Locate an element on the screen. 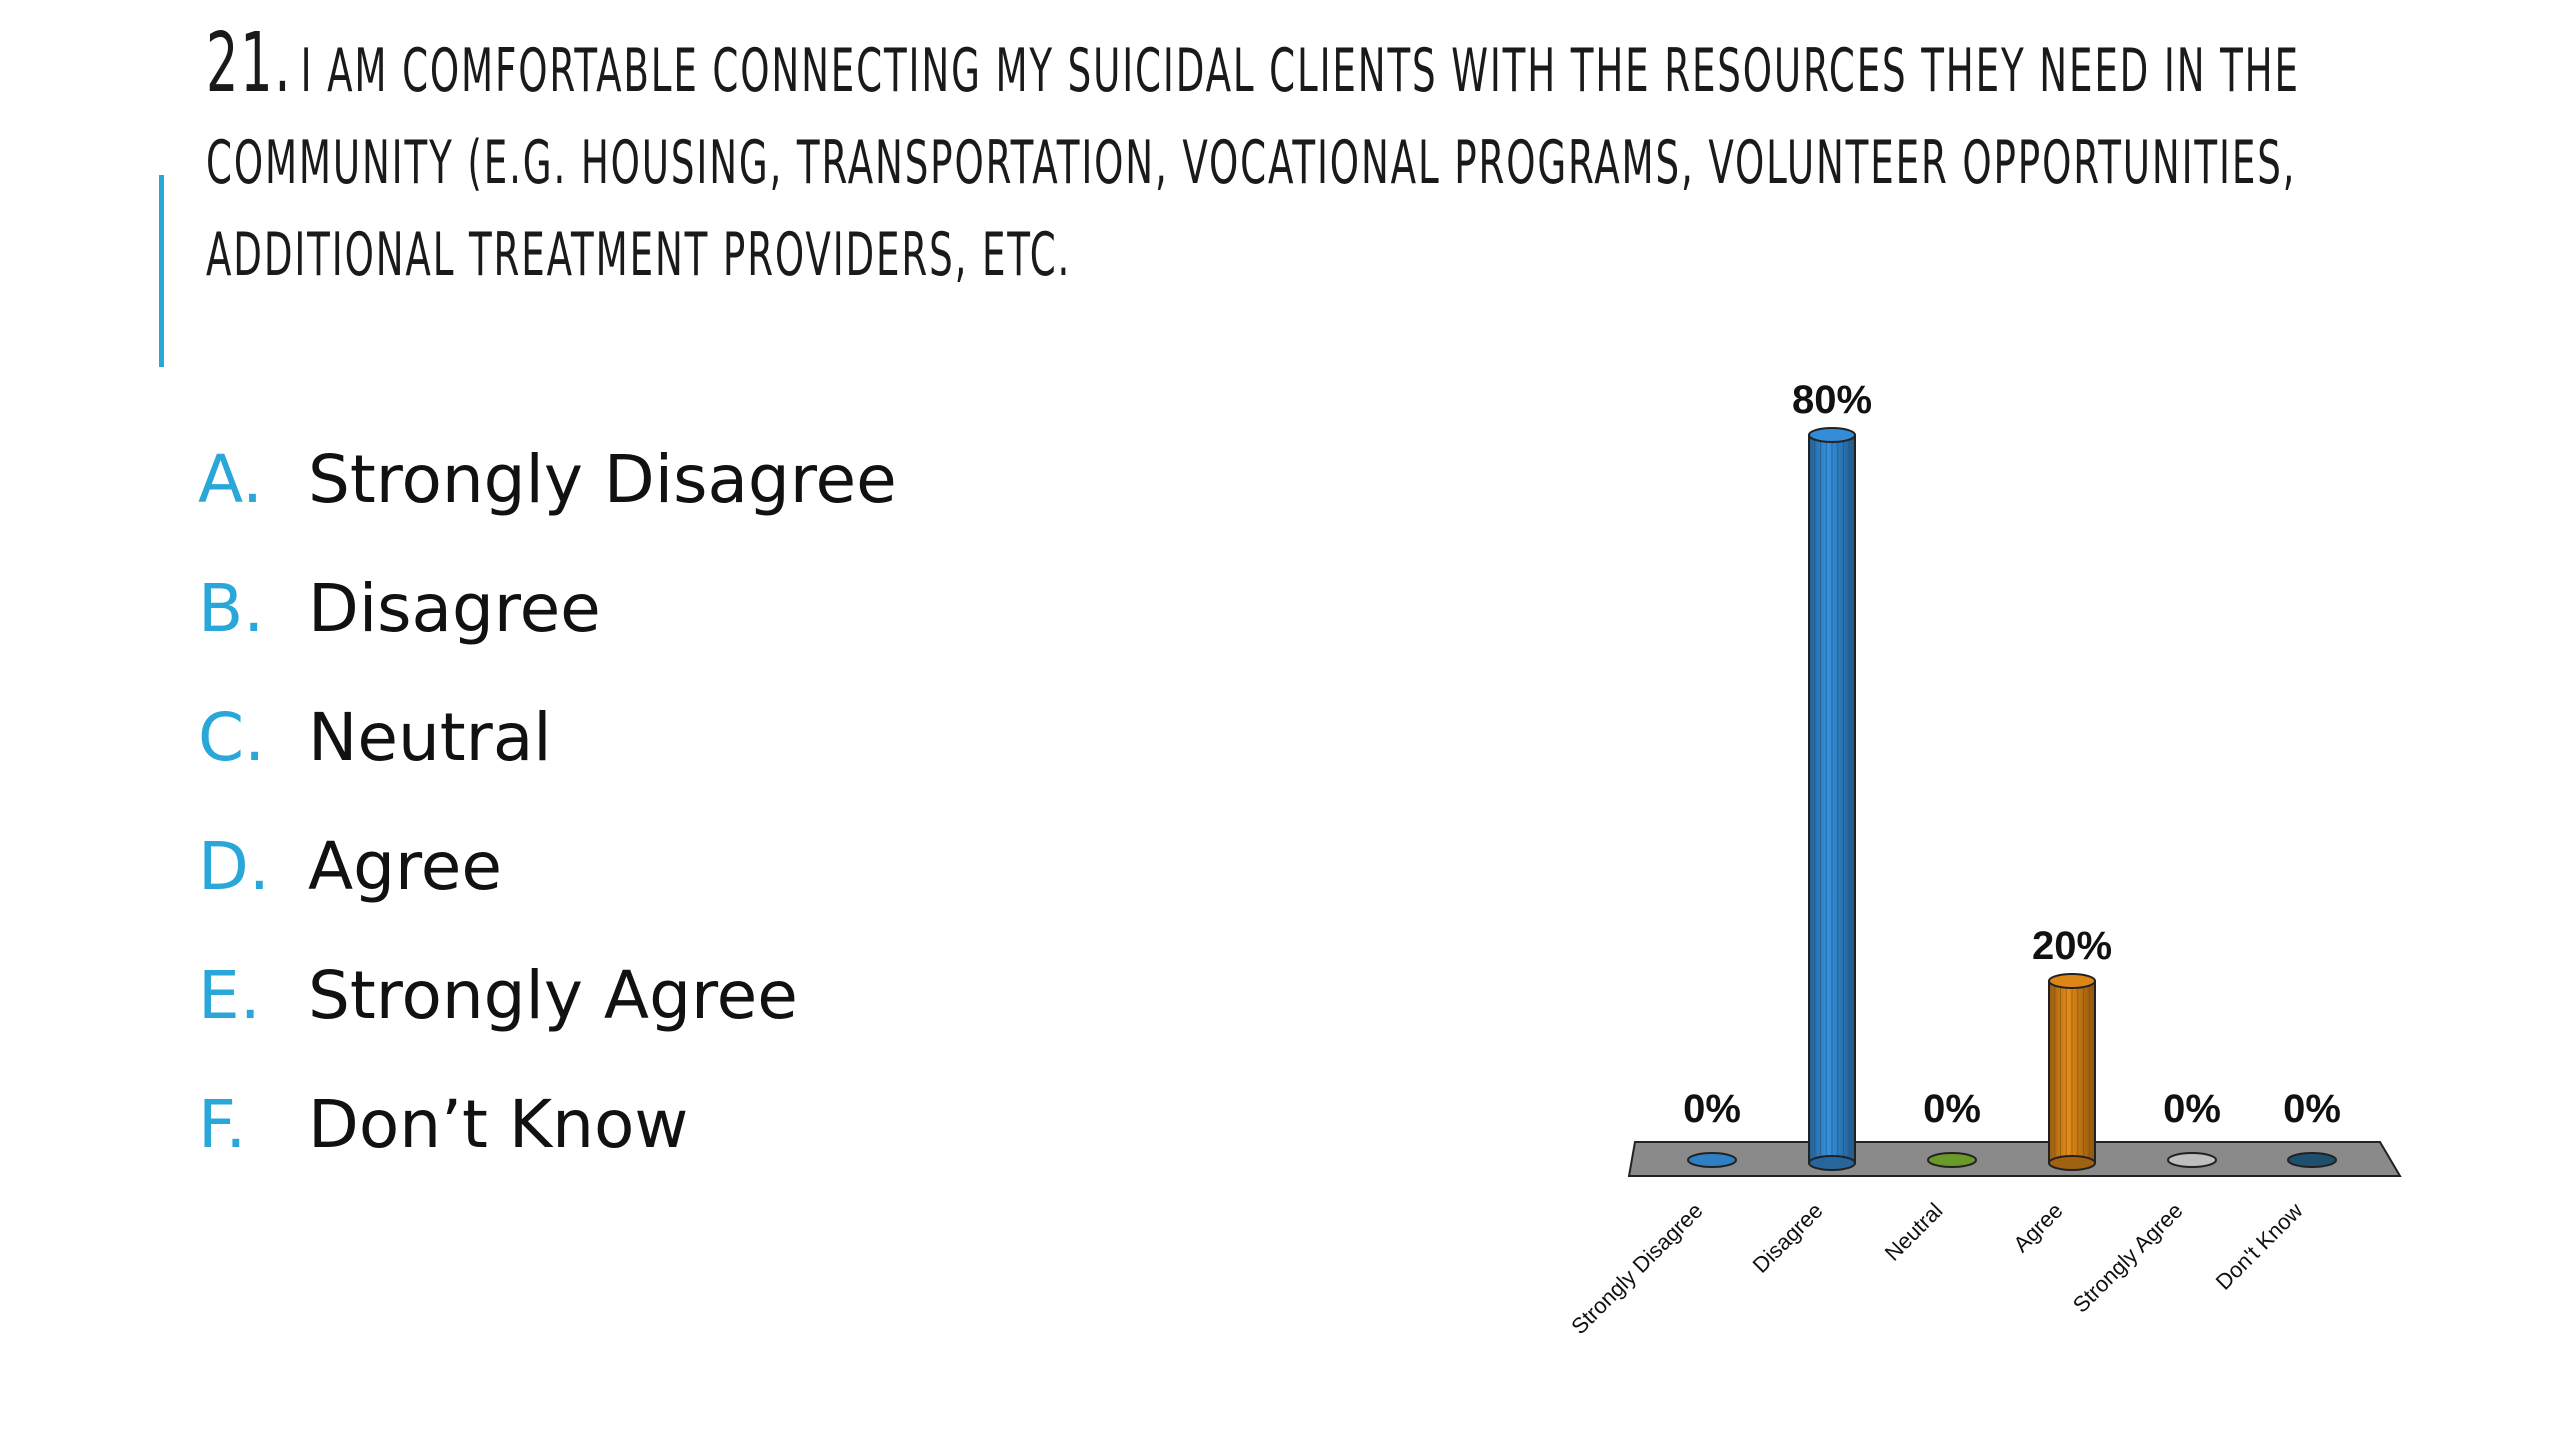  question-number: 21. is located at coordinates (249, 63).